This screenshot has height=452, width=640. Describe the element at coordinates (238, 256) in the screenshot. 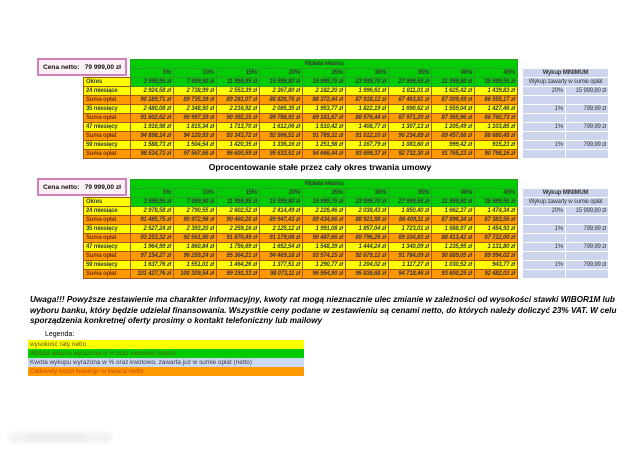

I see `suma-oplat-cell: 95 364,21 zł` at that location.